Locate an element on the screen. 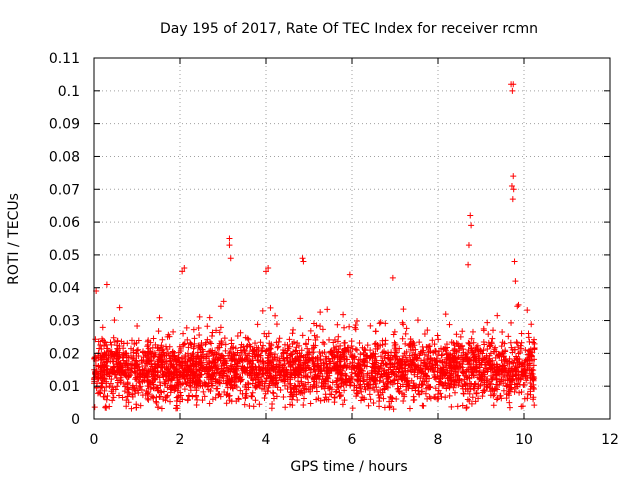  x-tick-label: 12 is located at coordinates (610, 440).